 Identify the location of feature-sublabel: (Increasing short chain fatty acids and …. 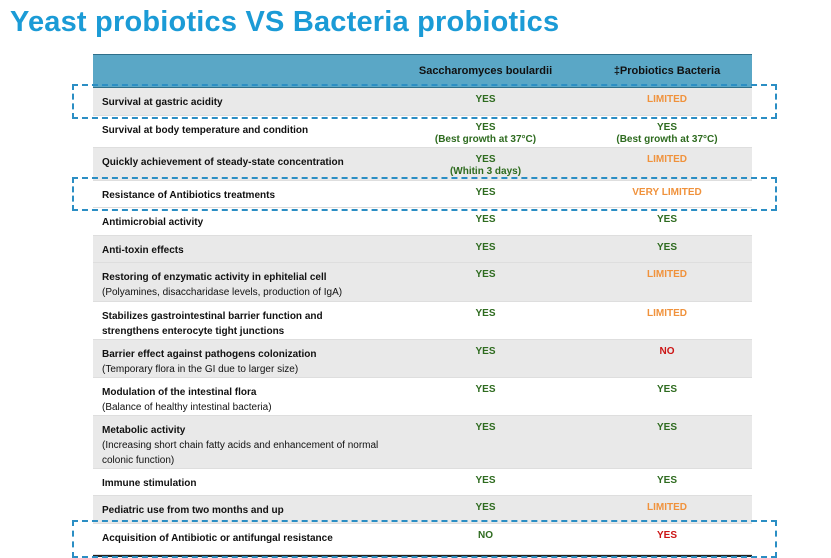
(240, 453).